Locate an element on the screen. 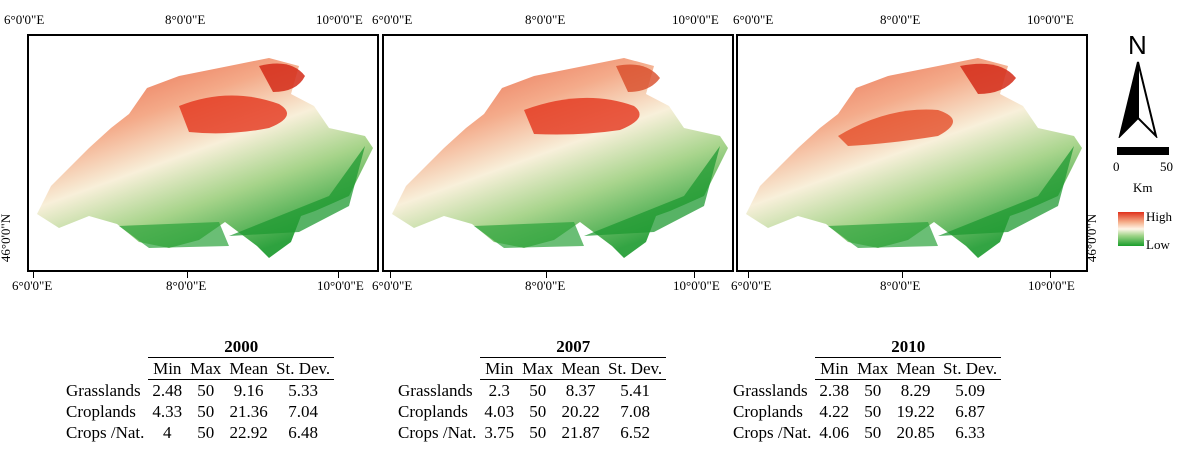 The image size is (1180, 450). table-cell: 4 is located at coordinates (167, 432).